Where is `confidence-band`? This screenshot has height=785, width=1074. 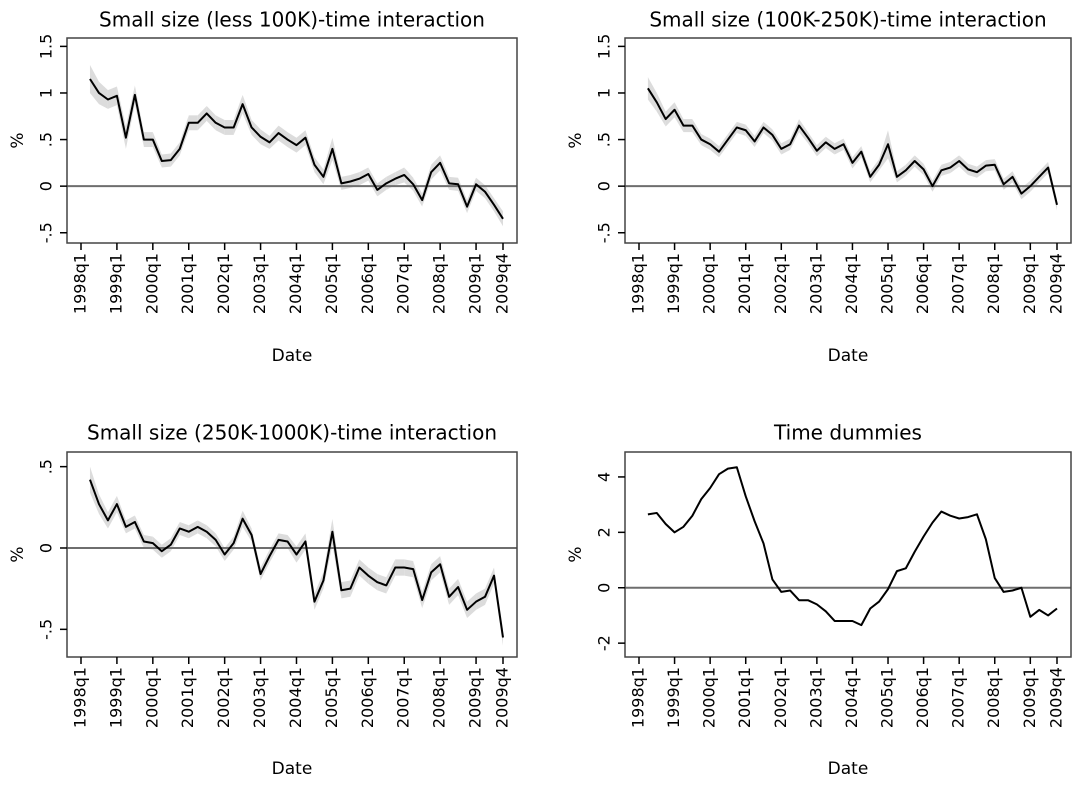 confidence-band is located at coordinates (884, 150).